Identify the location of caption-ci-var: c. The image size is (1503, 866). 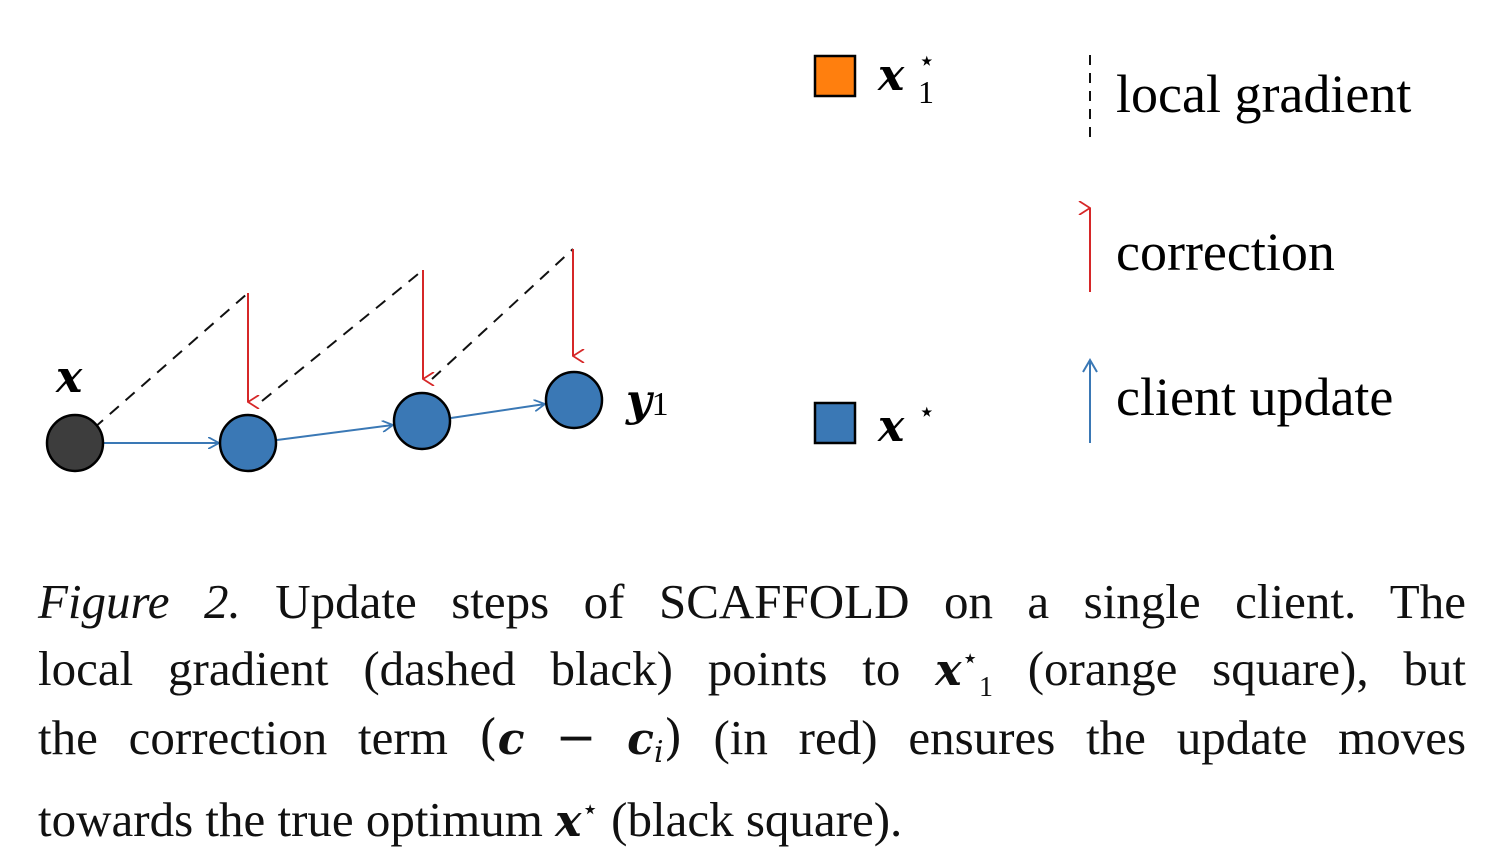
(640, 739).